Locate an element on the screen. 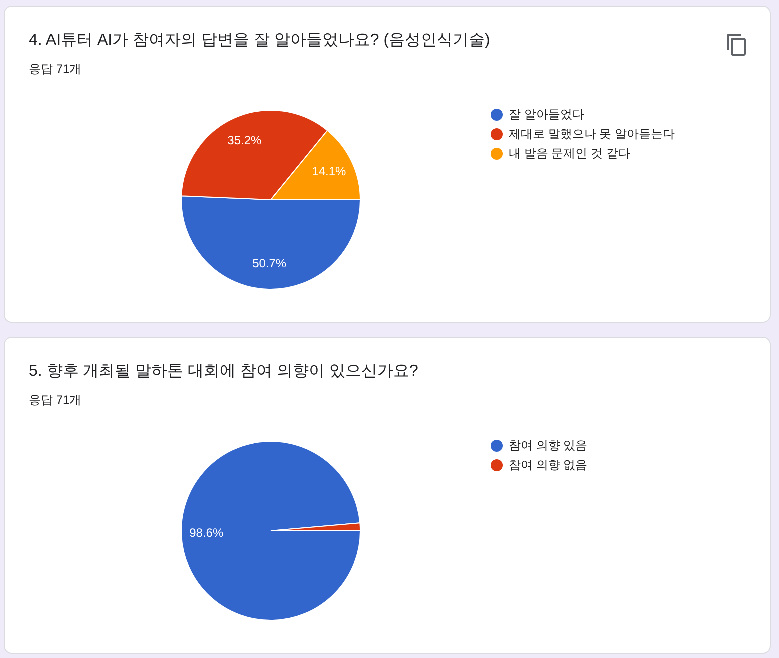 This screenshot has width=779, height=658. data-label: 98.6% is located at coordinates (207, 533).